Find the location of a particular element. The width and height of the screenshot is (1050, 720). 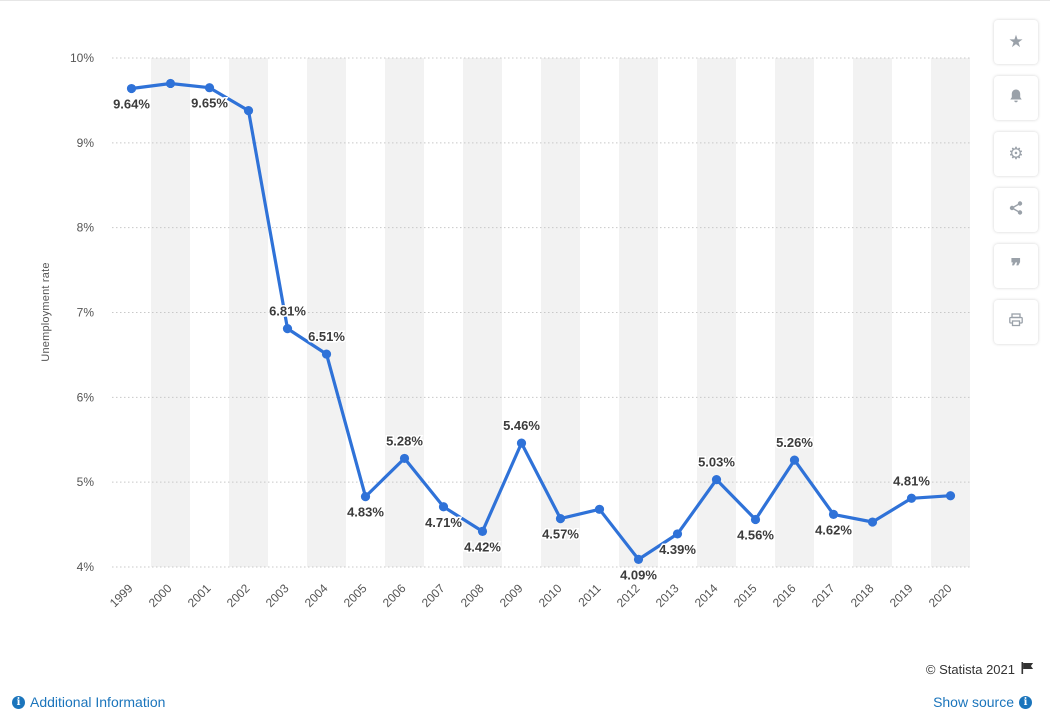

x-tick-label: 2001 is located at coordinates (199, 595).